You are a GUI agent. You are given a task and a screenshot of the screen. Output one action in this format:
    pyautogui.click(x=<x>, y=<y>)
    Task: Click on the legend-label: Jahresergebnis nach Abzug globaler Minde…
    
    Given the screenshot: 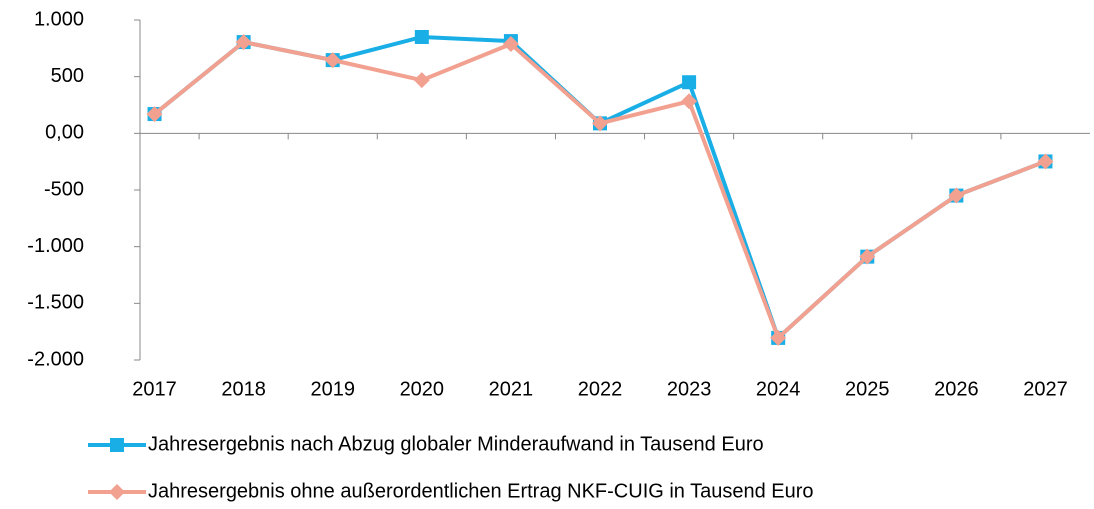 What is the action you would take?
    pyautogui.click(x=456, y=444)
    